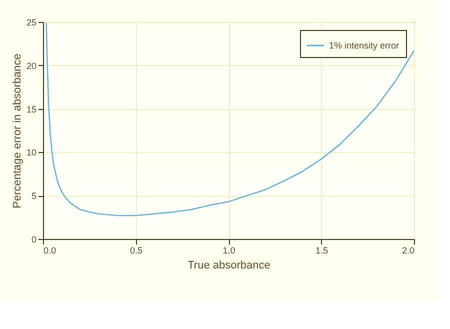 This screenshot has height=329, width=450. Describe the element at coordinates (321, 251) in the screenshot. I see `x-tick-label: 1.5` at that location.